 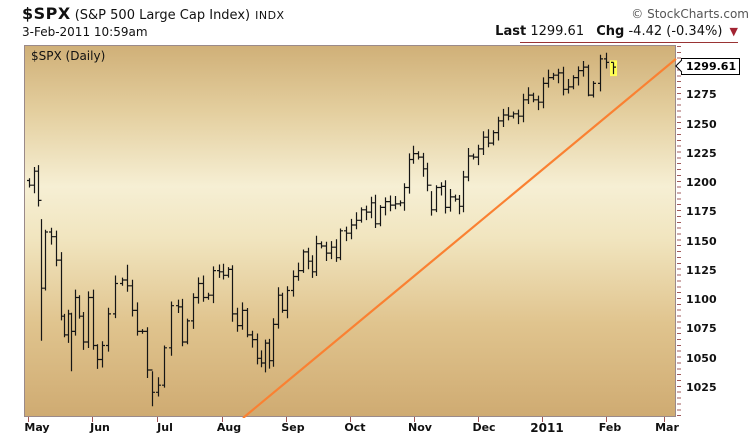 I want to click on last-price-callout-value: 1299.61, so click(x=711, y=66).